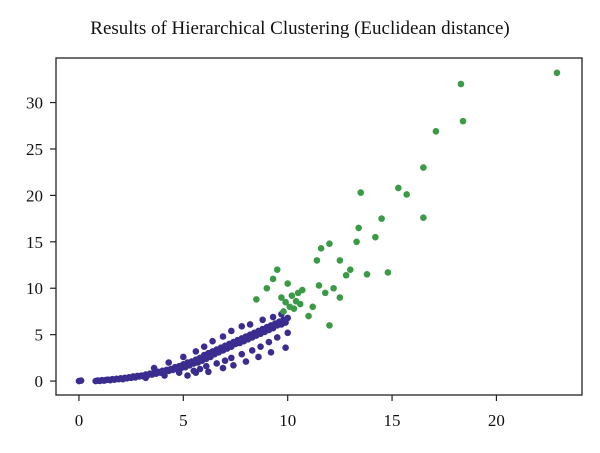 The image size is (600, 453). What do you see at coordinates (34, 195) in the screenshot?
I see `y-tick-label: 20` at bounding box center [34, 195].